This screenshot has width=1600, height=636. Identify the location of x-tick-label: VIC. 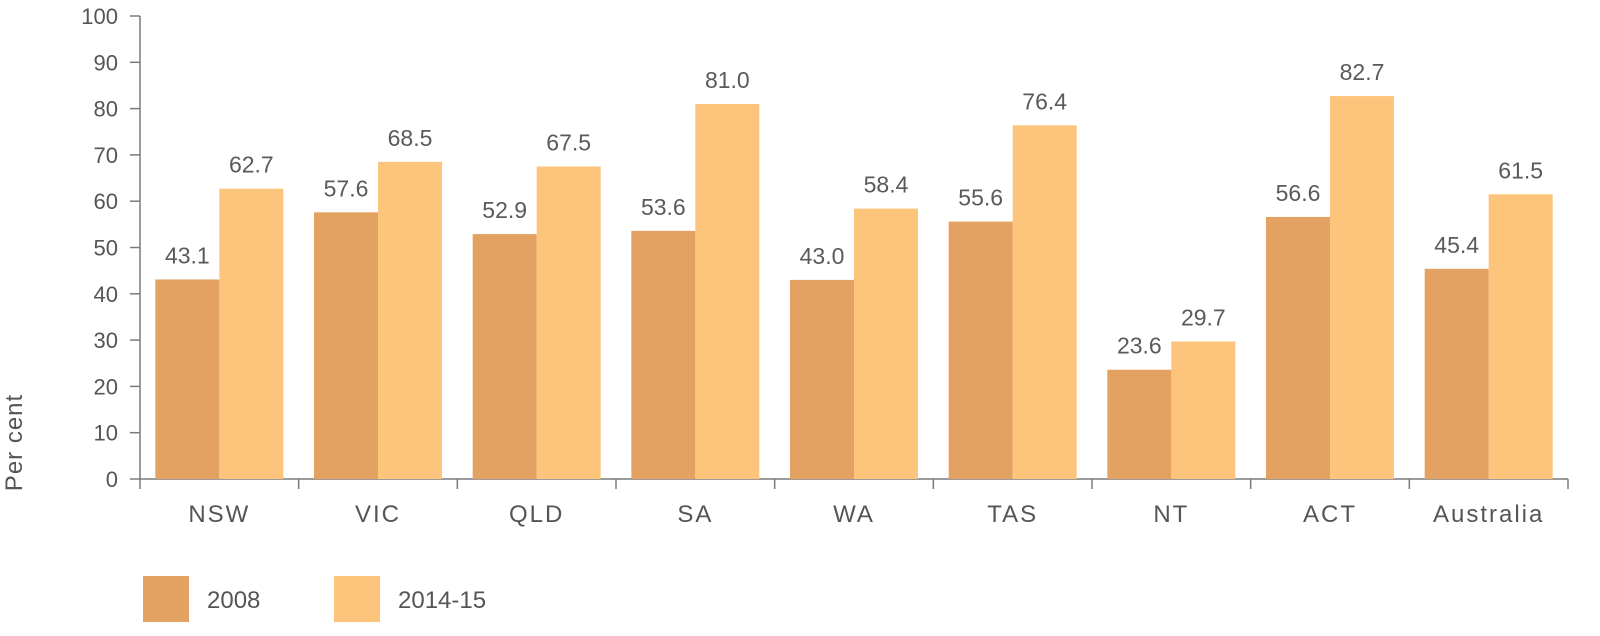
(378, 514).